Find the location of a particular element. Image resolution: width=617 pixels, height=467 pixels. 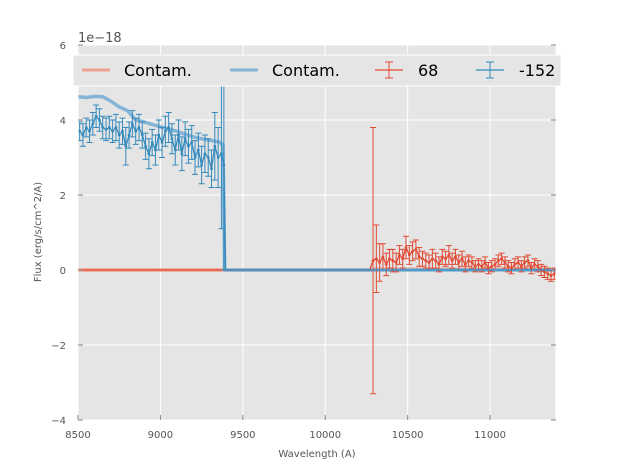

x-tick-label: 9000 is located at coordinates (160, 435).